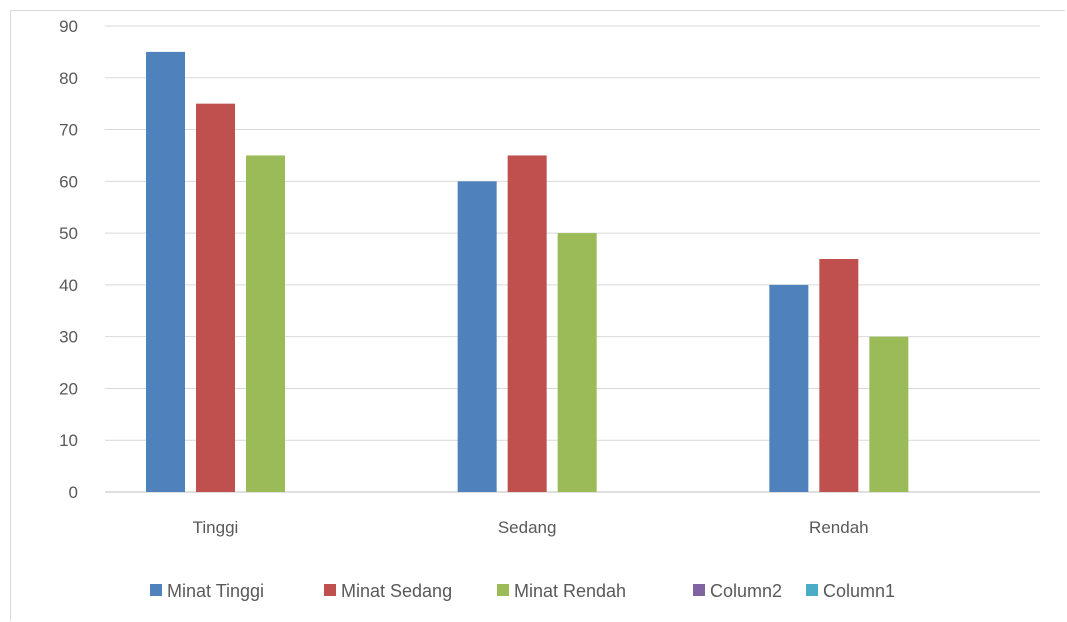 The image size is (1067, 622). Describe the element at coordinates (165, 272) in the screenshot. I see `bar-minat-tinggi-tinggi` at that location.